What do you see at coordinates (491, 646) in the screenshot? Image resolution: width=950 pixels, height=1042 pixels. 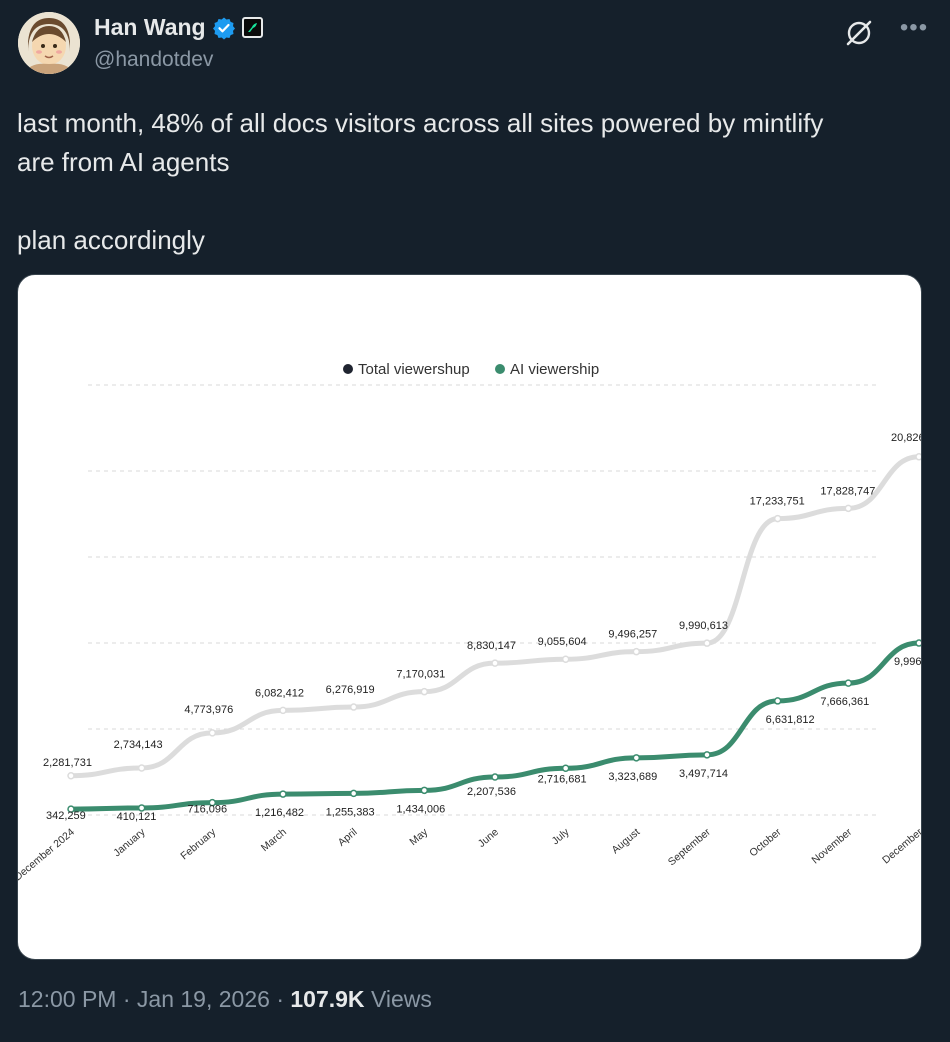 I see `data-label: 8,830,147` at bounding box center [491, 646].